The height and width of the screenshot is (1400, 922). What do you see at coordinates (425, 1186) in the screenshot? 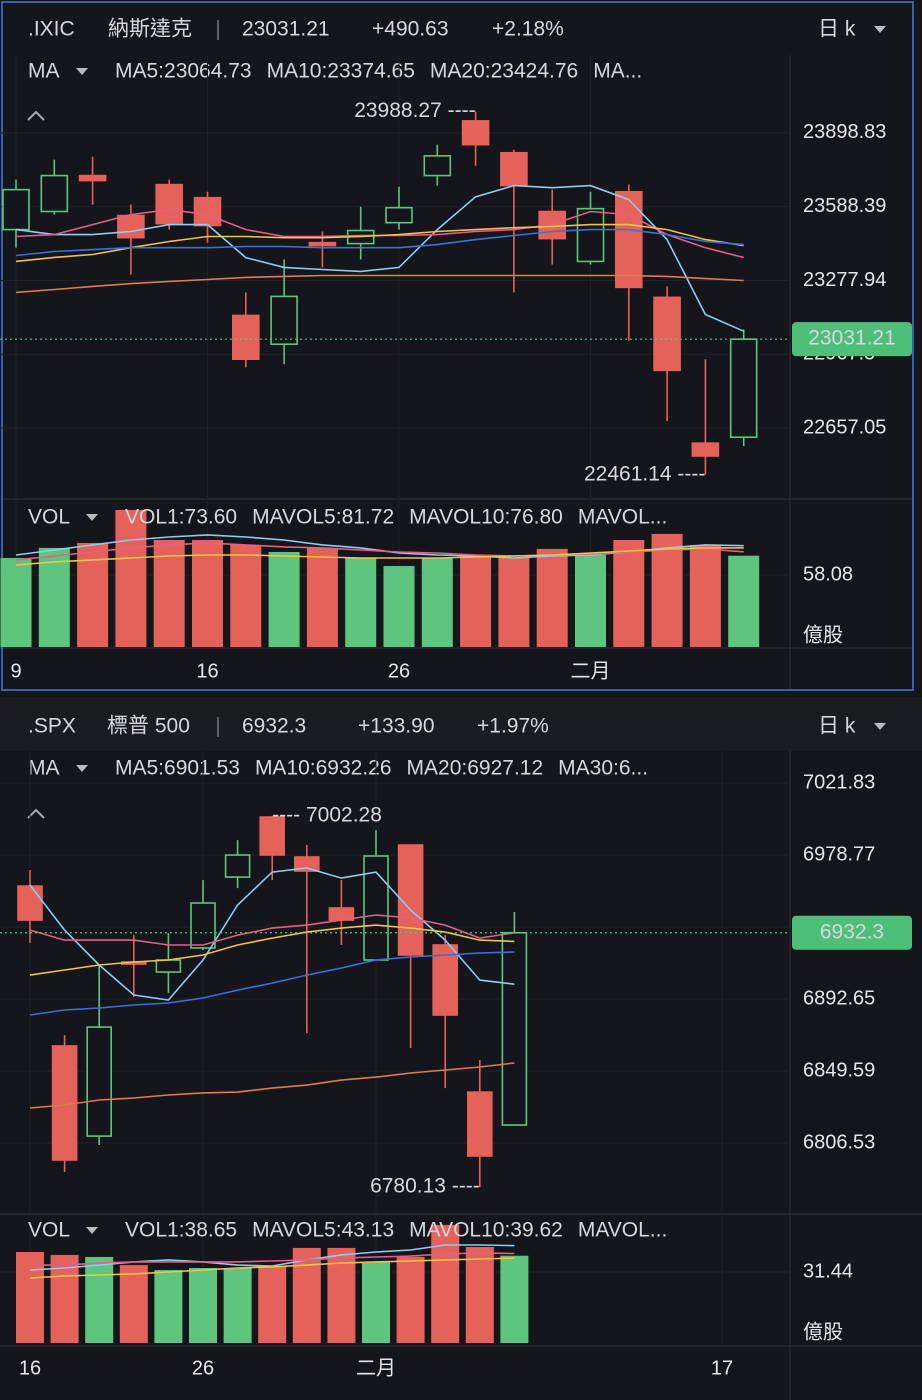
I see `low-label: 6780.13 ----` at bounding box center [425, 1186].